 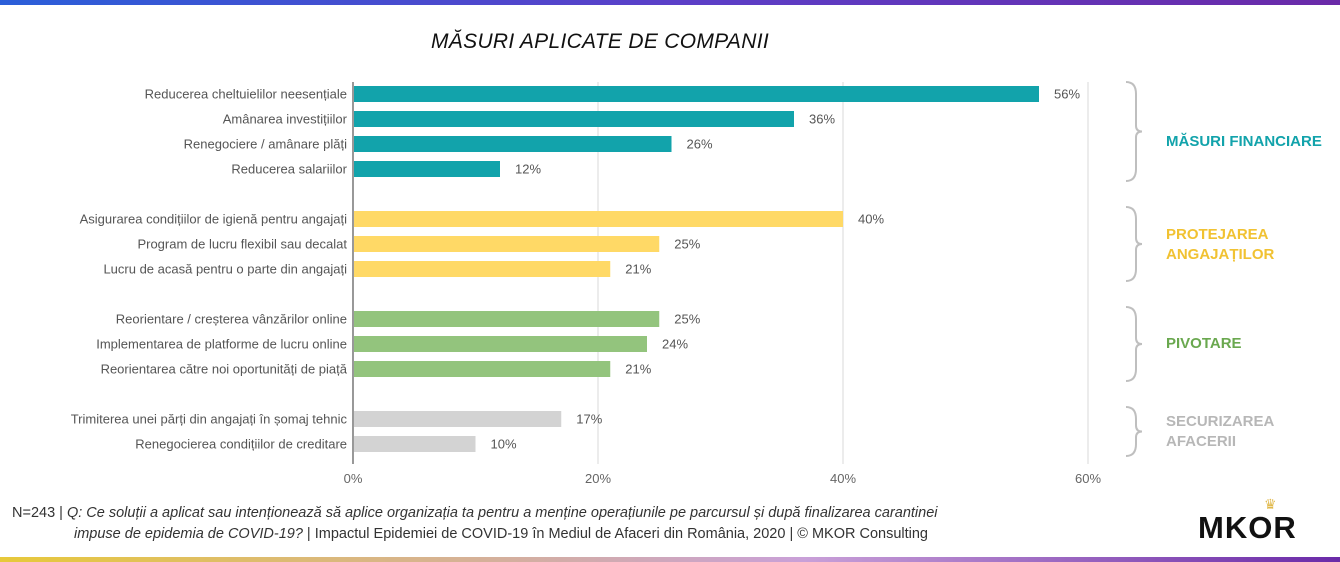 I want to click on bottom-gradient-bar, so click(x=670, y=559).